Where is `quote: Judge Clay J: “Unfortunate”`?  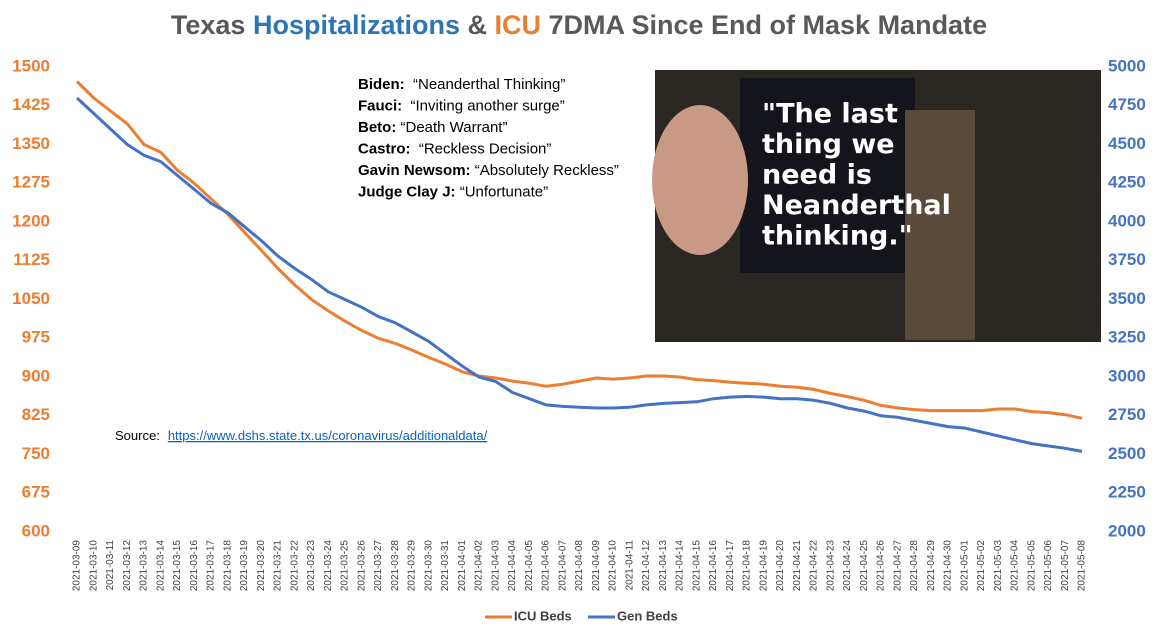
quote: Judge Clay J: “Unfortunate” is located at coordinates (453, 191).